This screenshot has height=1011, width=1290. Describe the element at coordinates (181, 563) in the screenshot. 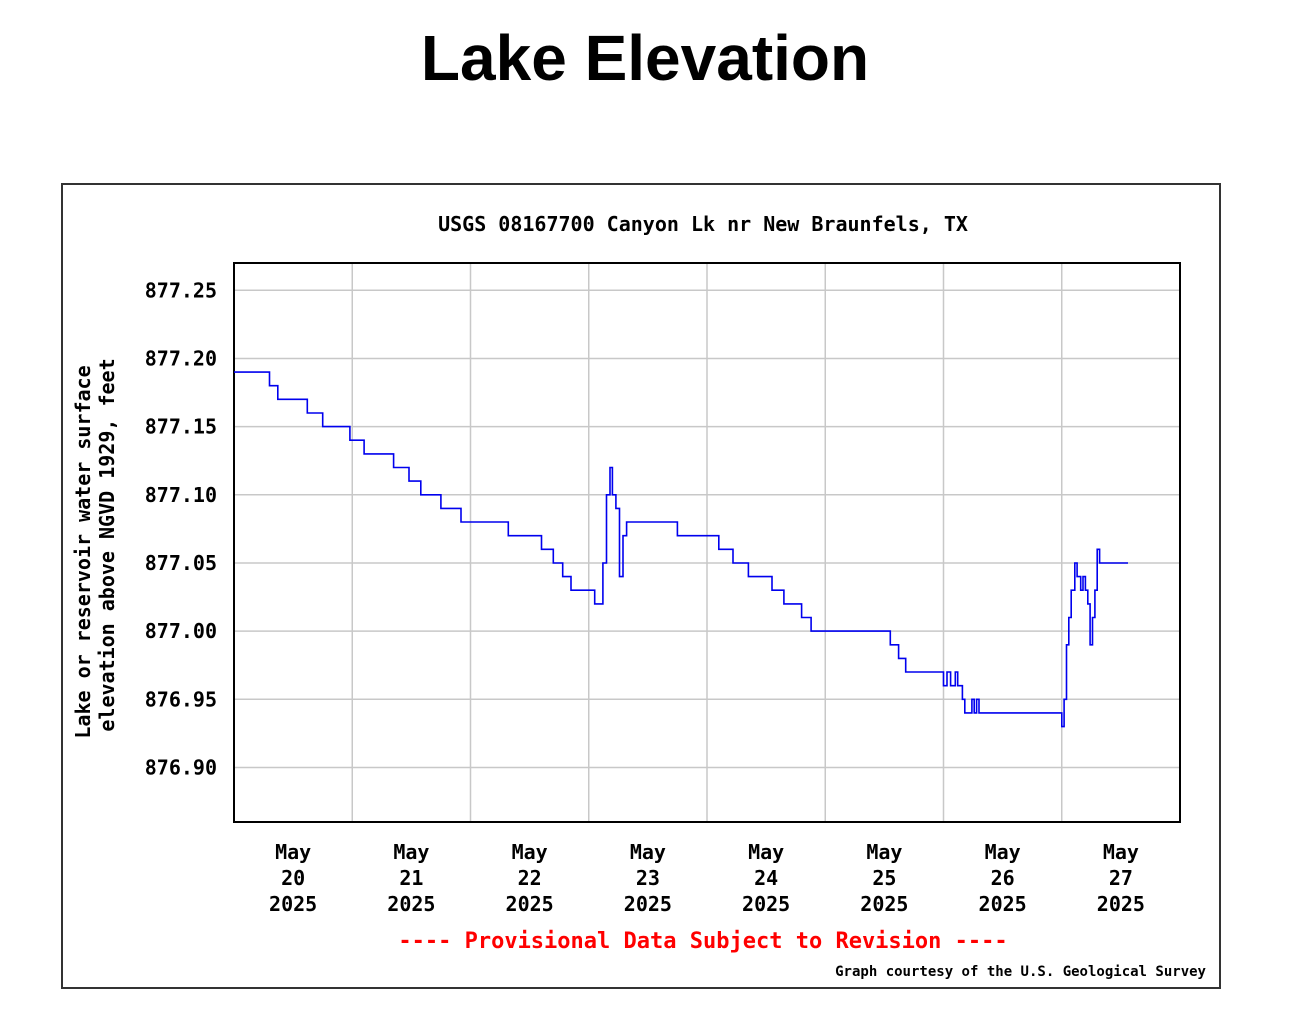

I see `y-tick-label: 877.05` at that location.